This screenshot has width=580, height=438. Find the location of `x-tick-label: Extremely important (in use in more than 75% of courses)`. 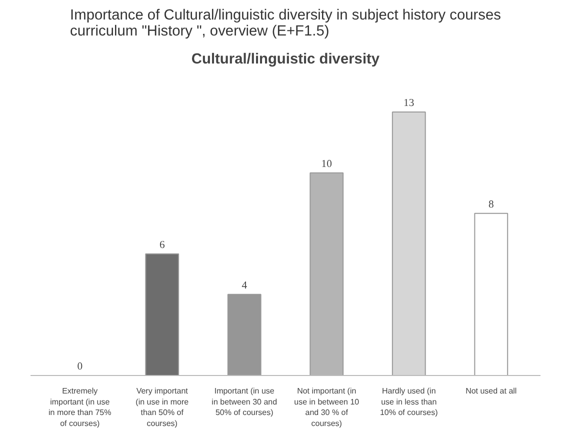

x-tick-label: Extremely important (in use in more than 75% of courses) is located at coordinates (80, 407).